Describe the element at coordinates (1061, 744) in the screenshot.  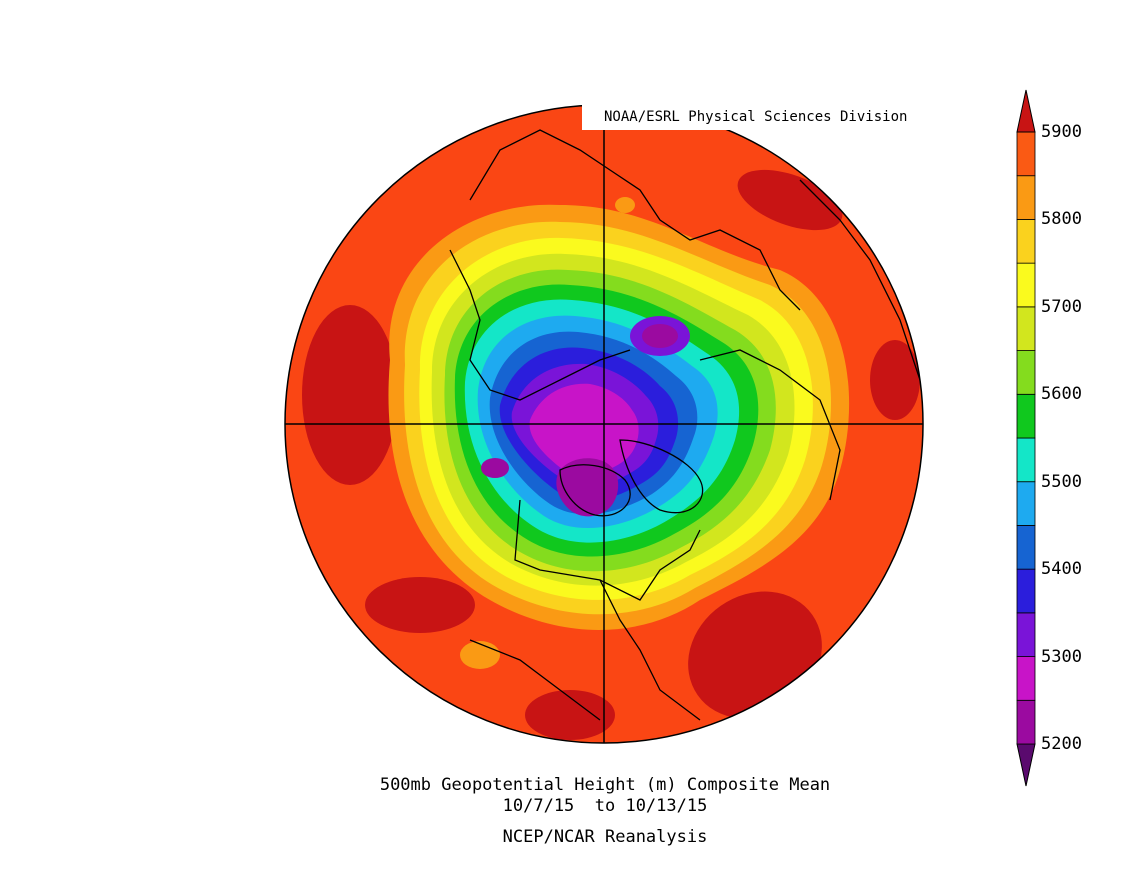
I see `colorbar-tick-label: 5200` at that location.